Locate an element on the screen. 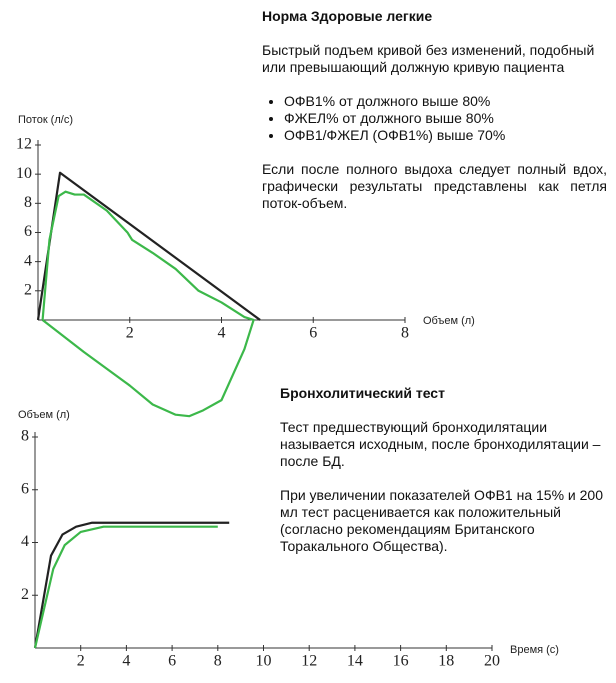 The height and width of the screenshot is (683, 616). bullet: ОФВ1/ФЖЕЛ (ОФВ1%) выше 70% is located at coordinates (445, 135).